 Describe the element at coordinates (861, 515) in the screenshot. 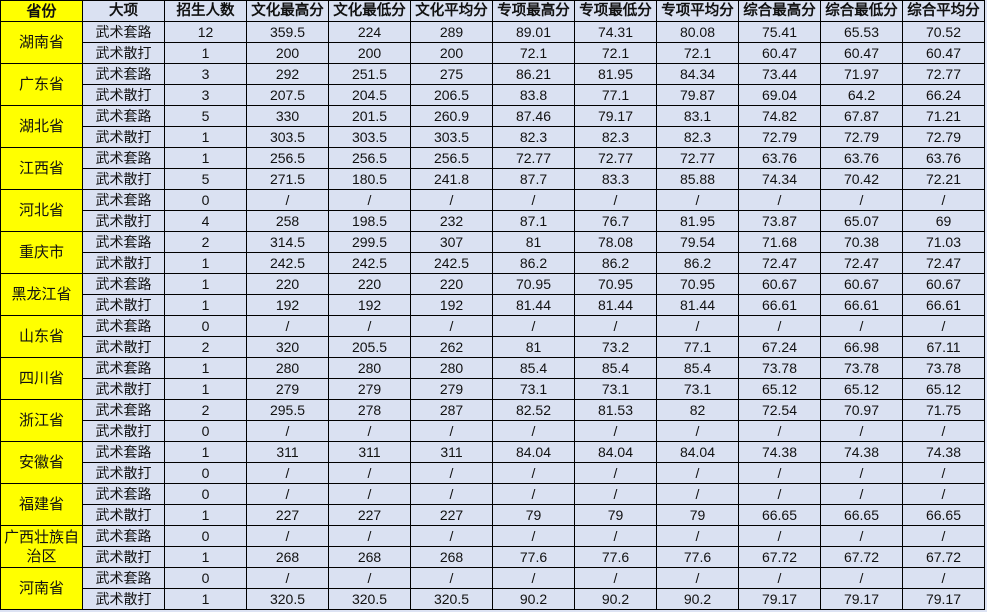

I see `score-cell: 66.65` at that location.